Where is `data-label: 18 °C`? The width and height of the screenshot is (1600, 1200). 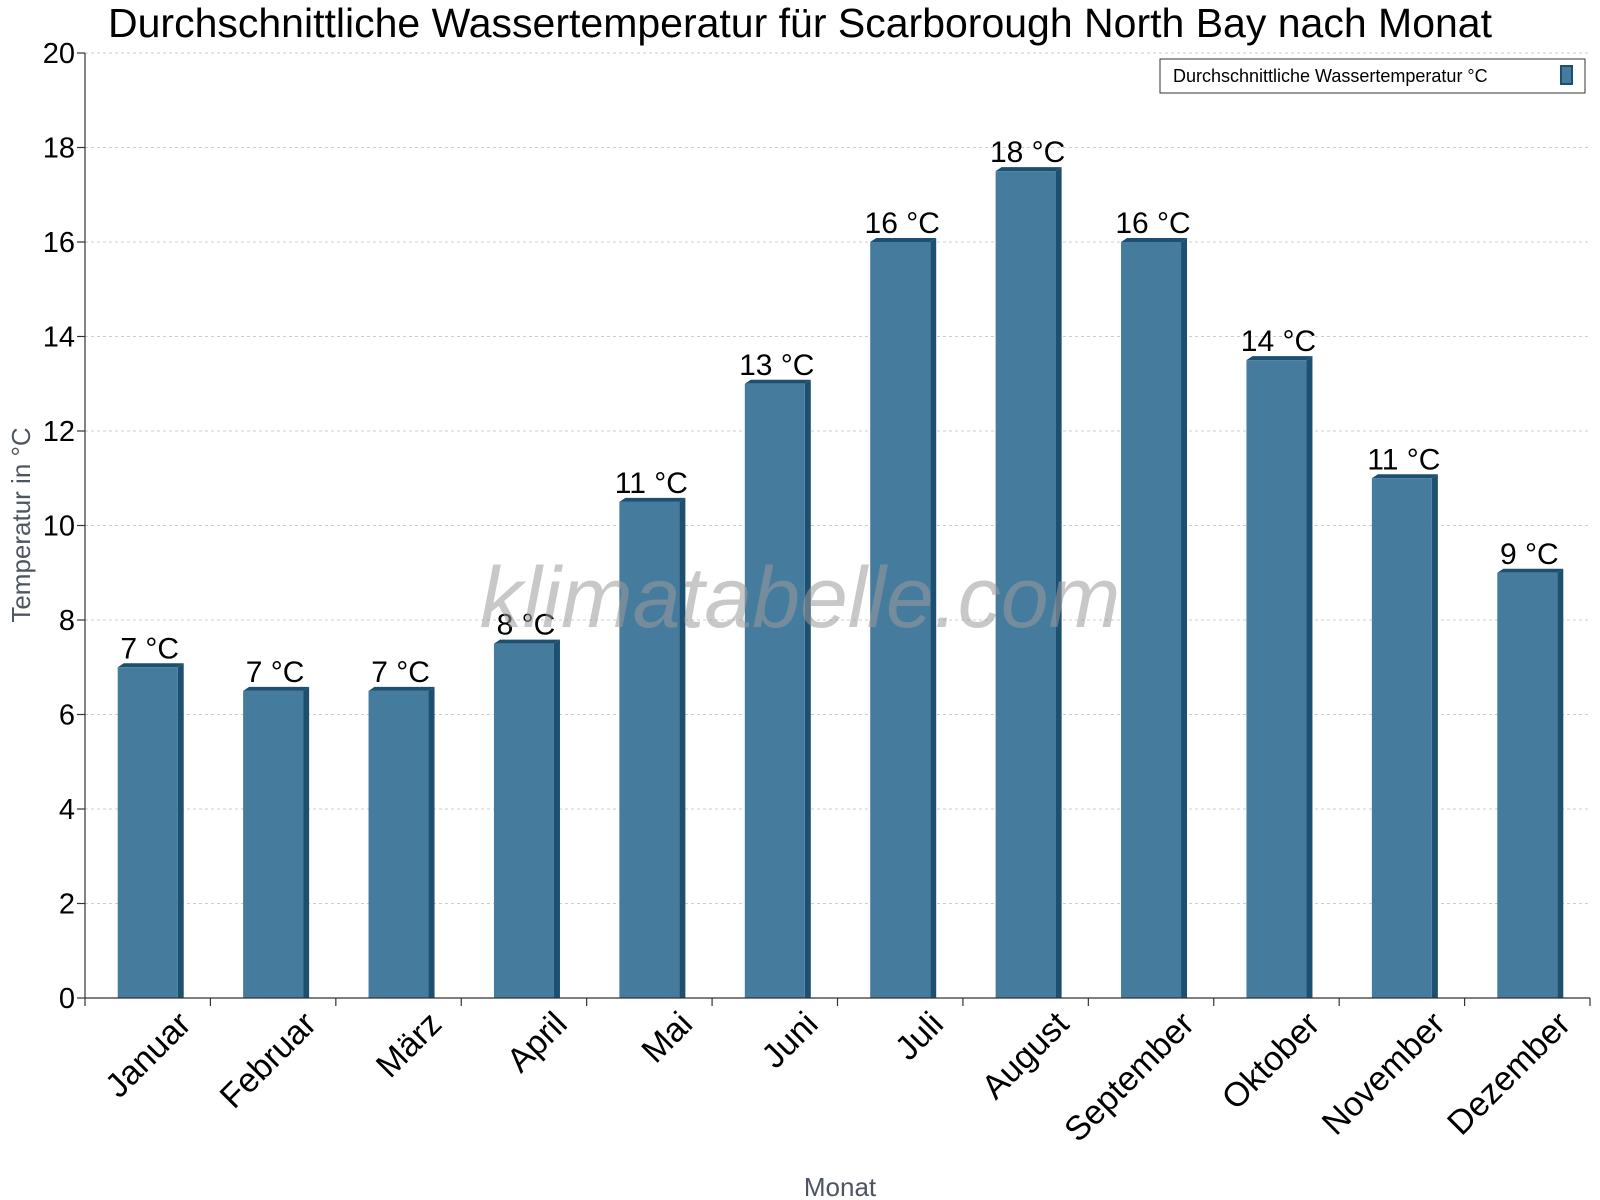
data-label: 18 °C is located at coordinates (1027, 152).